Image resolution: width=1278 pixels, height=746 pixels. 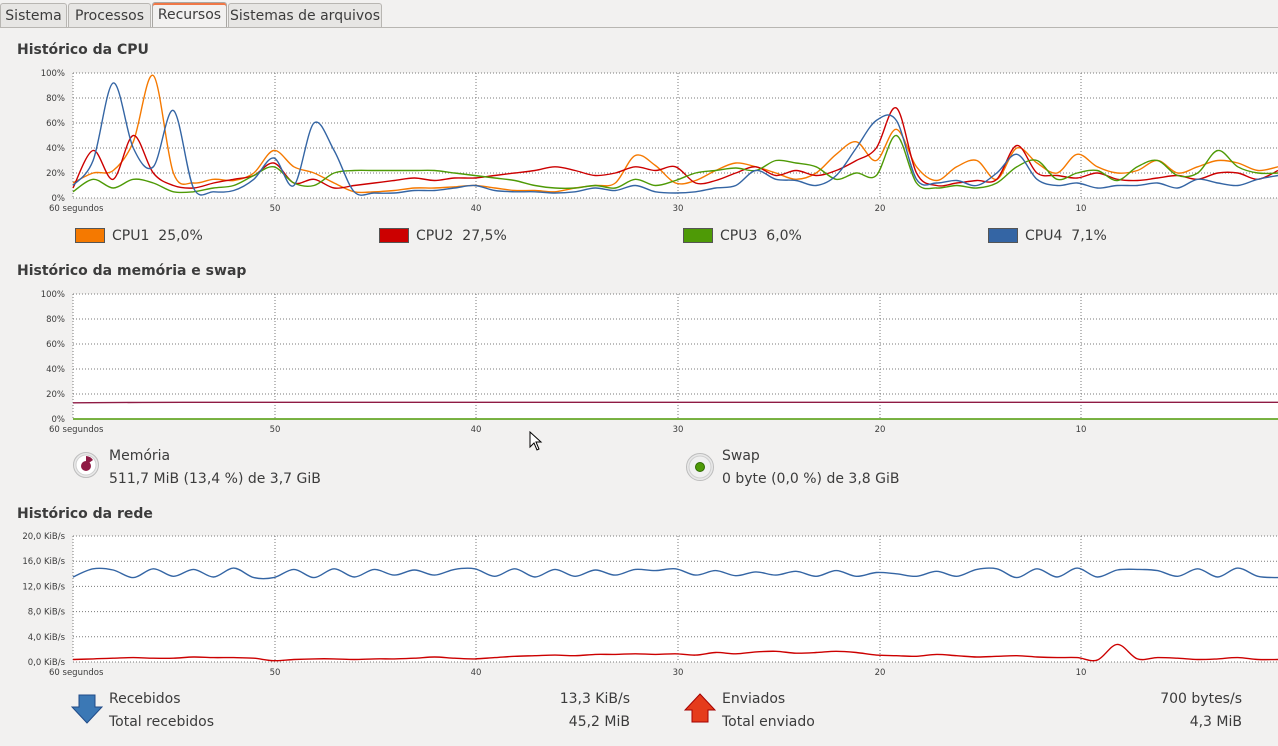 What do you see at coordinates (1003, 235) in the screenshot?
I see `cpu4-color-swatch` at bounding box center [1003, 235].